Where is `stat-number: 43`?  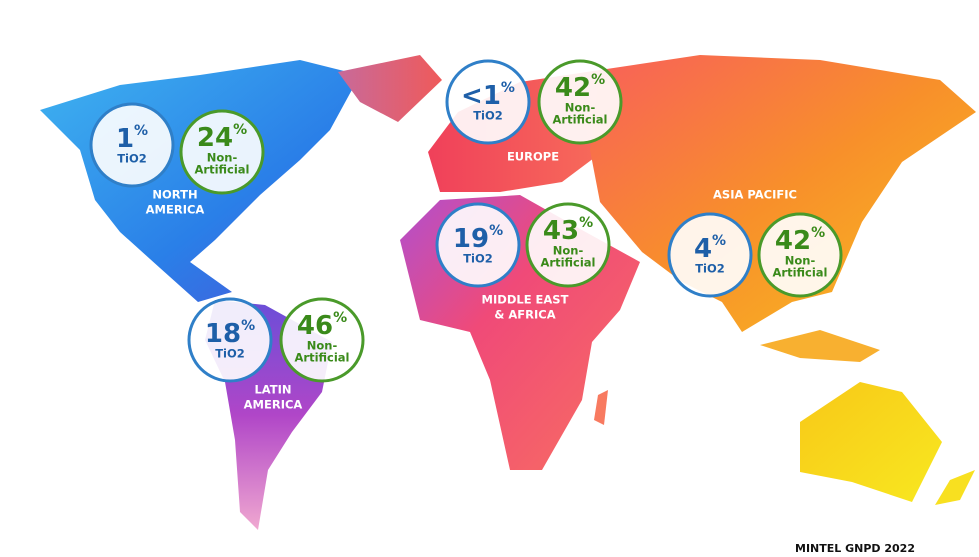
stat-number: 43 is located at coordinates (561, 231).